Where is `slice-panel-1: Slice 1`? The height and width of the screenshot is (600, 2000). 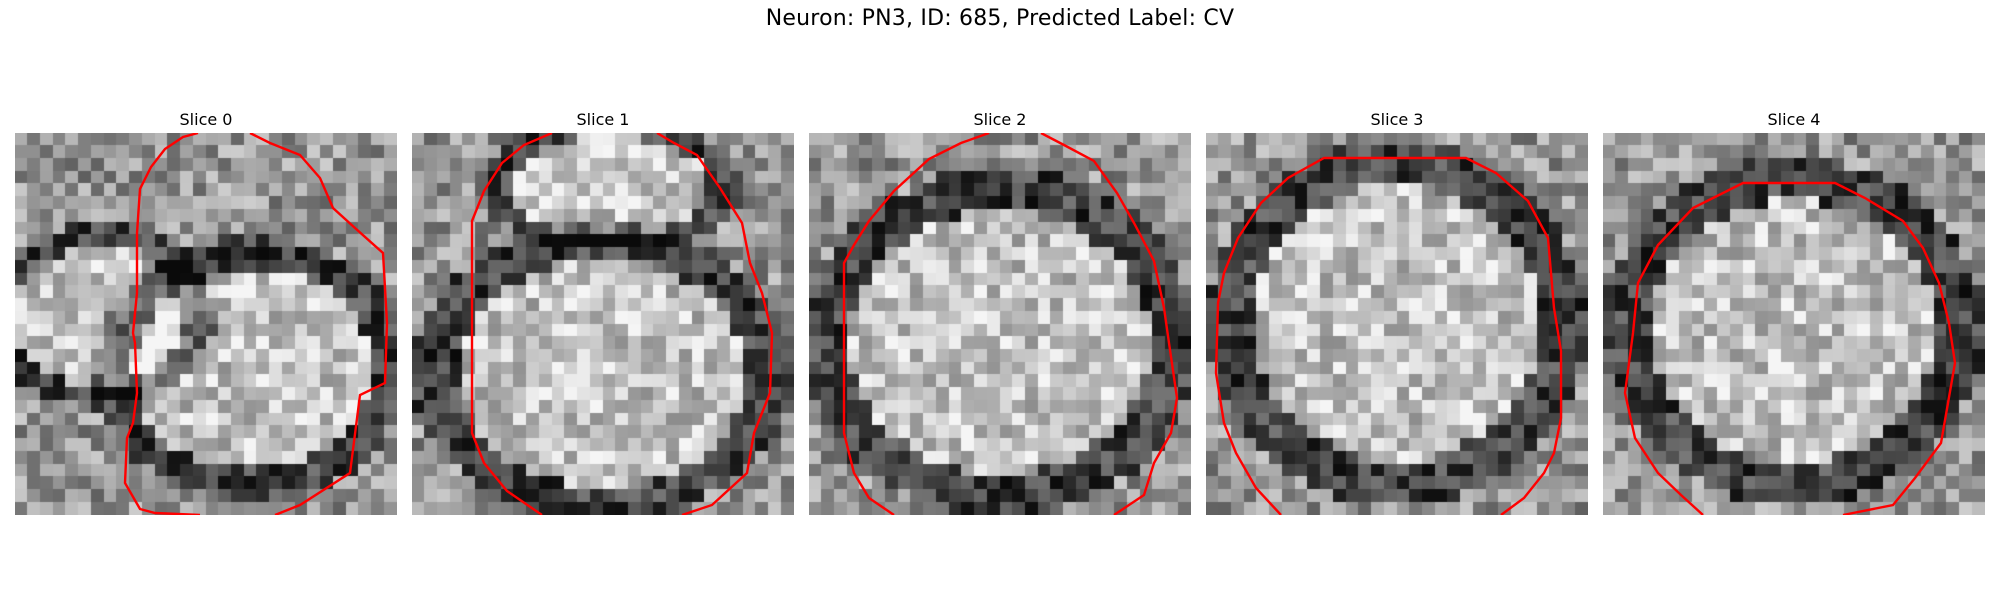
slice-panel-1: Slice 1 is located at coordinates (603, 311).